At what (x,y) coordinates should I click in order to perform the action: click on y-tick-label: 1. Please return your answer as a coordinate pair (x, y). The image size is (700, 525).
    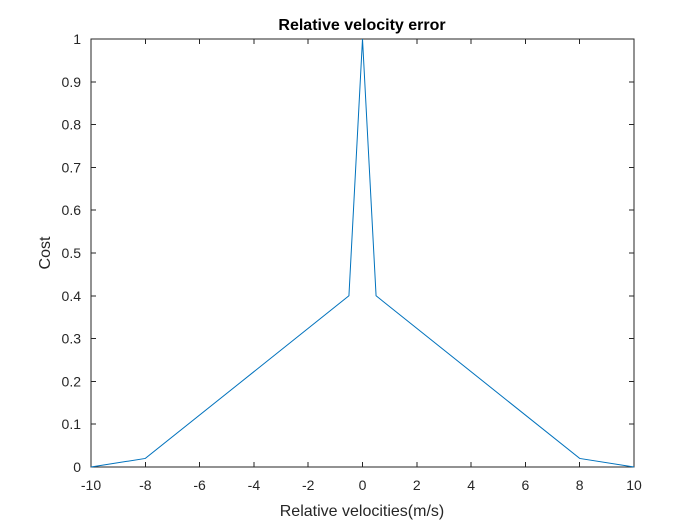
    Looking at the image, I should click on (77, 39).